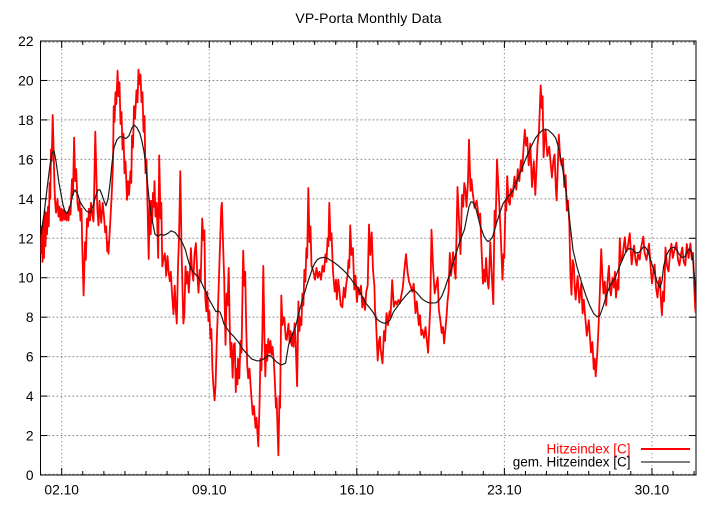 This screenshot has height=509, width=720. Describe the element at coordinates (30, 475) in the screenshot. I see `svg-text: 0` at that location.